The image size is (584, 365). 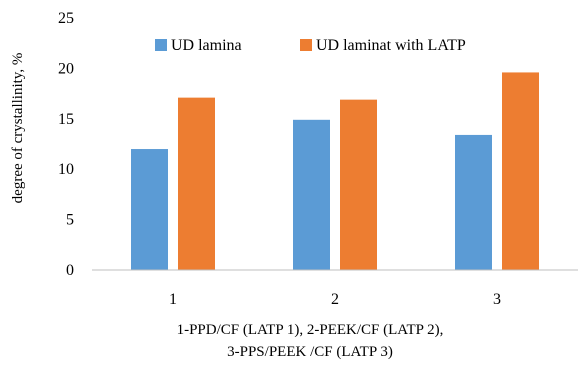 I want to click on y-tick-label: 25, so click(x=66, y=18).